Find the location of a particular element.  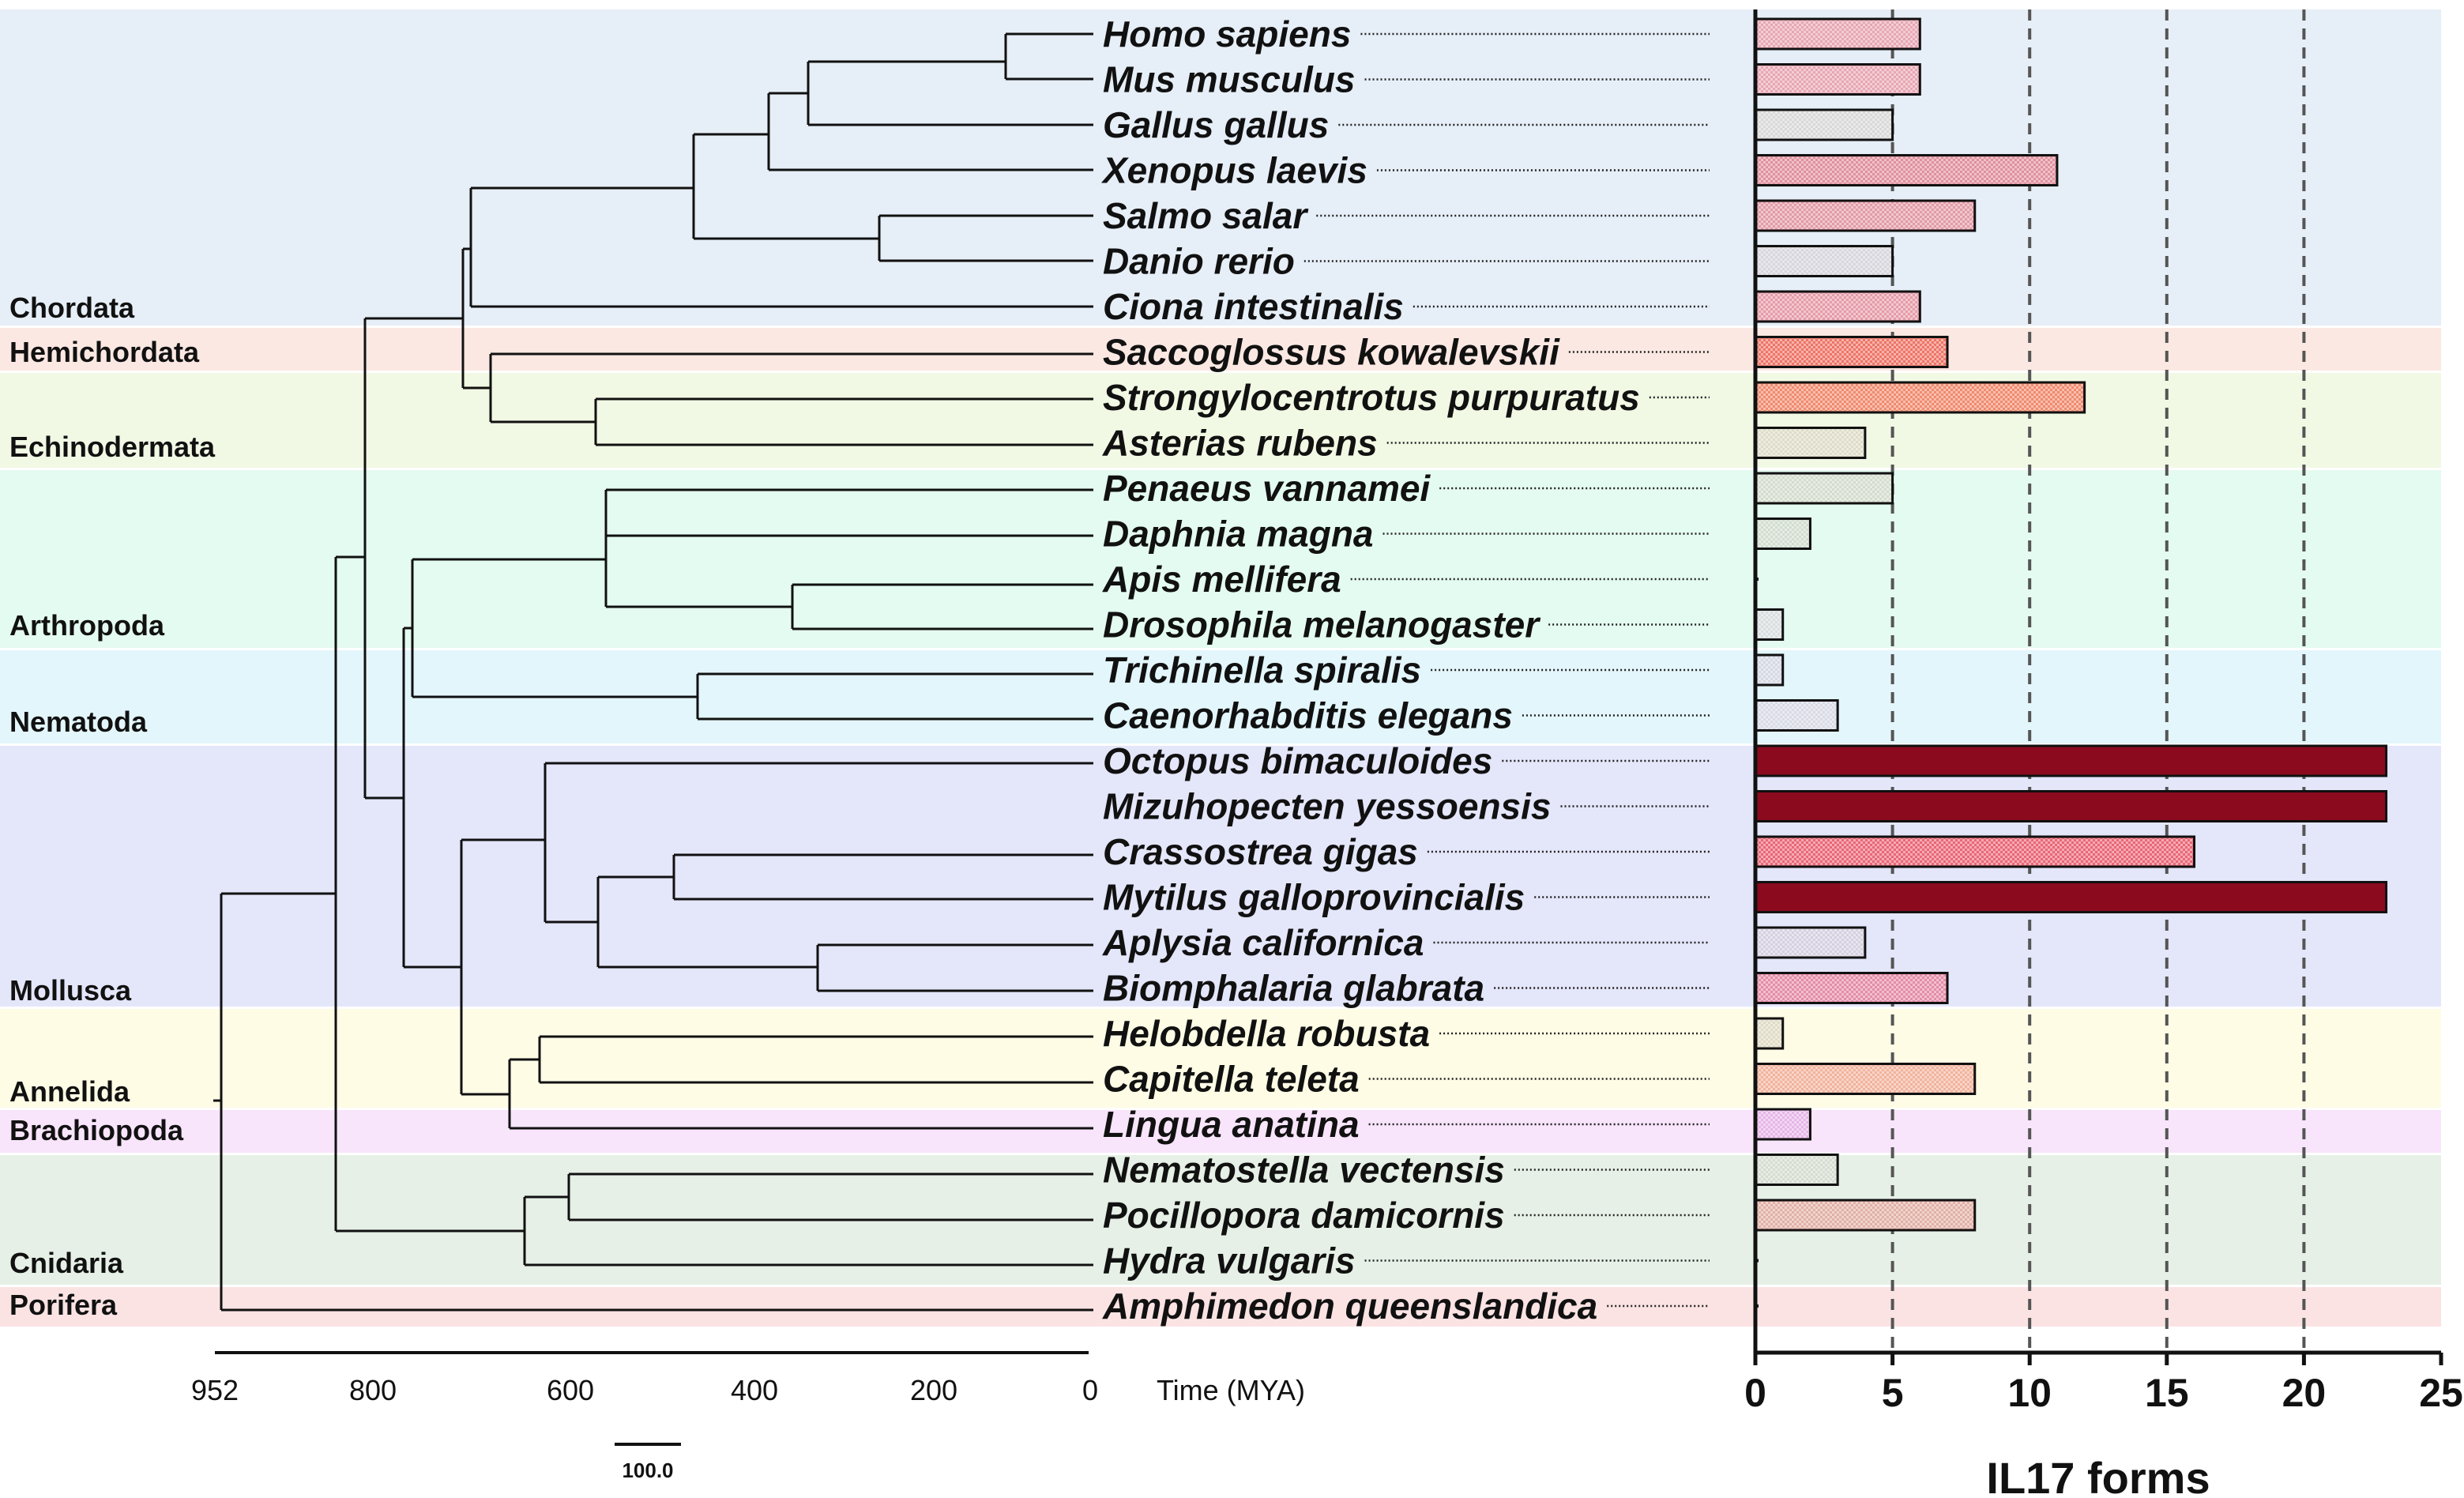

band-porifera is located at coordinates (1220, 1307).